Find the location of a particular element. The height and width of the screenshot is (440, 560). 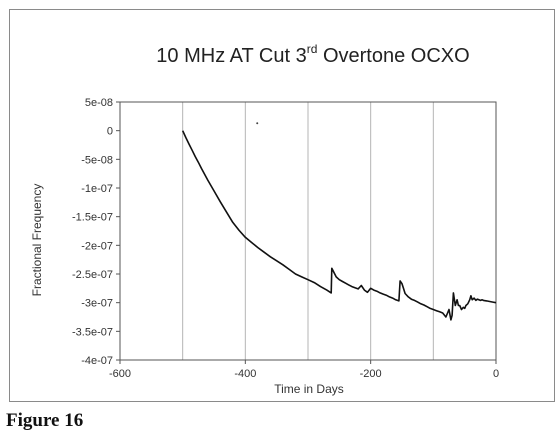

y-tick-label: -1e-07 is located at coordinates (97, 189).